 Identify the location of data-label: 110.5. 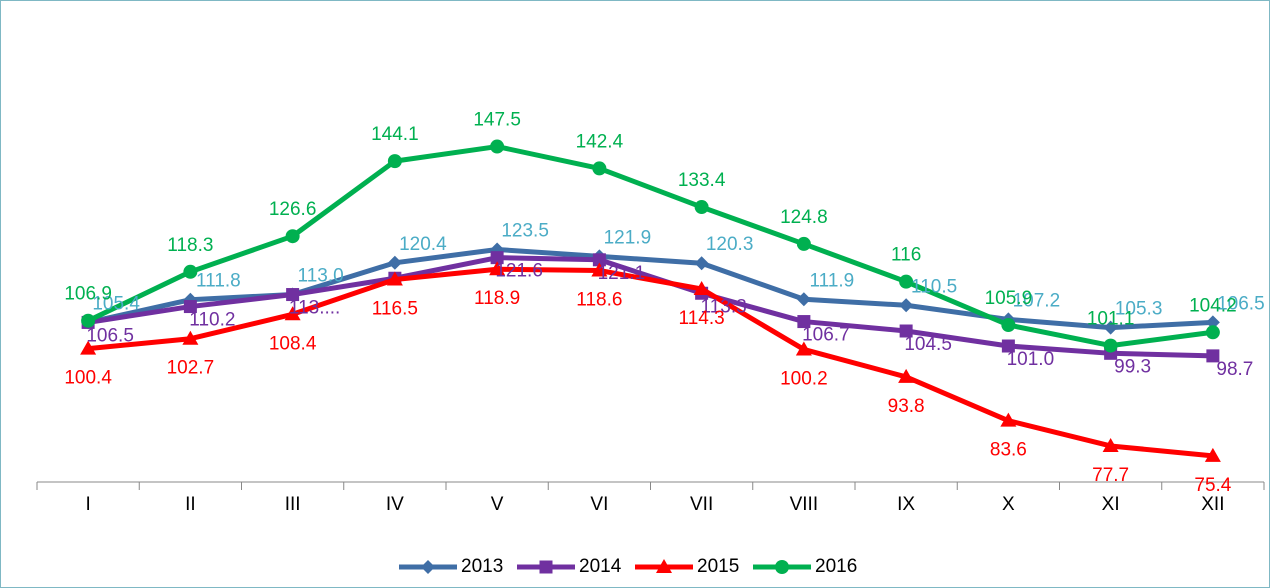
(934, 286).